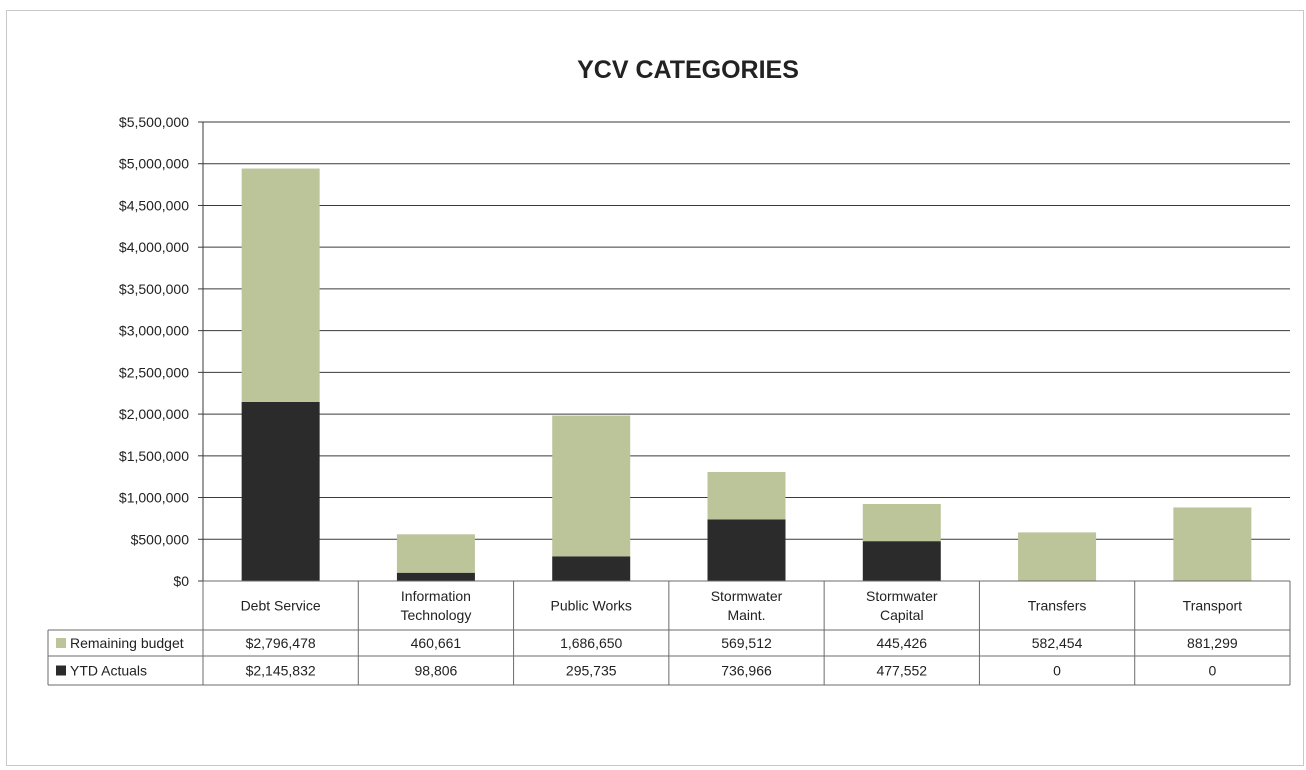 This screenshot has height=770, width=1306. I want to click on data-label: 736,966, so click(746, 671).